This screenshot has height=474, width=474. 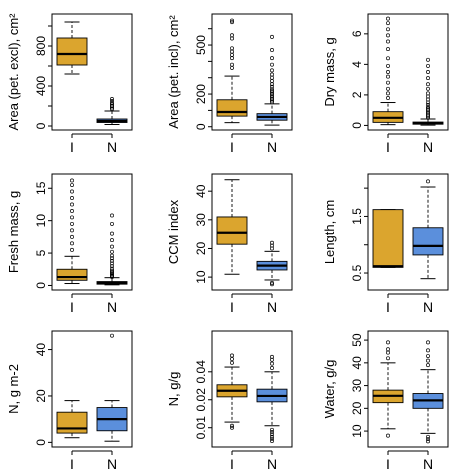 What do you see at coordinates (69, 84) in the screenshot?
I see `chart-panel: 0 400 800 Area (pet. excl), cm² I N` at bounding box center [69, 84].